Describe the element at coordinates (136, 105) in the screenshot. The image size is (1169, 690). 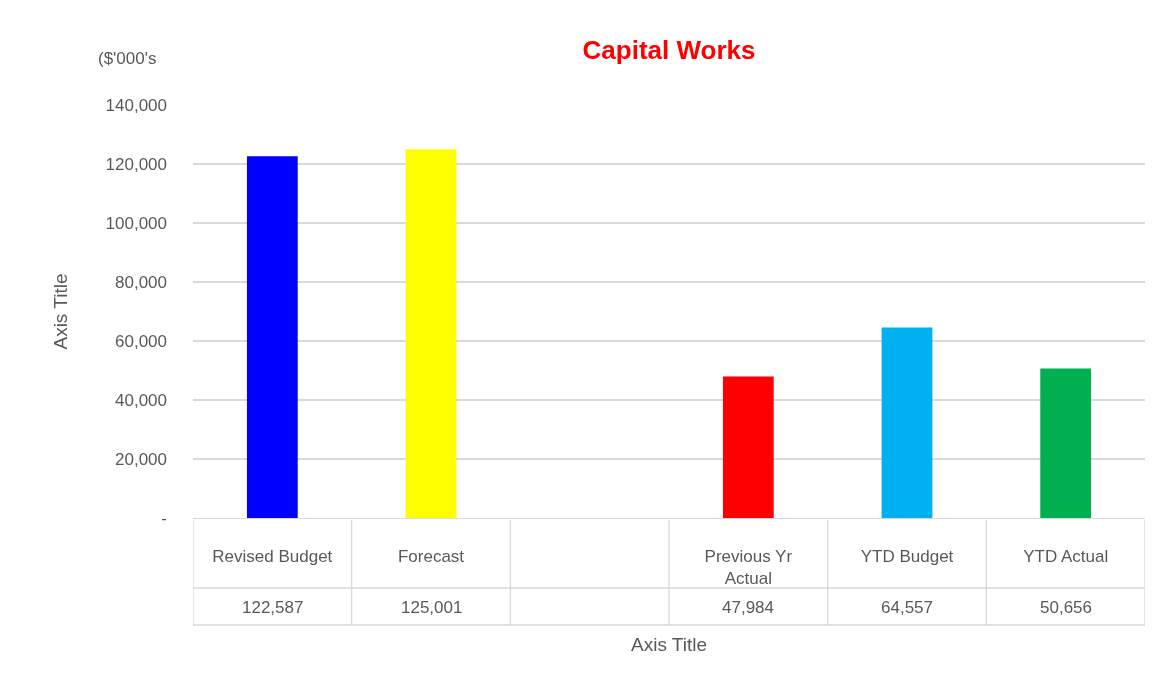
I see `y-tick-label: 140,000` at that location.